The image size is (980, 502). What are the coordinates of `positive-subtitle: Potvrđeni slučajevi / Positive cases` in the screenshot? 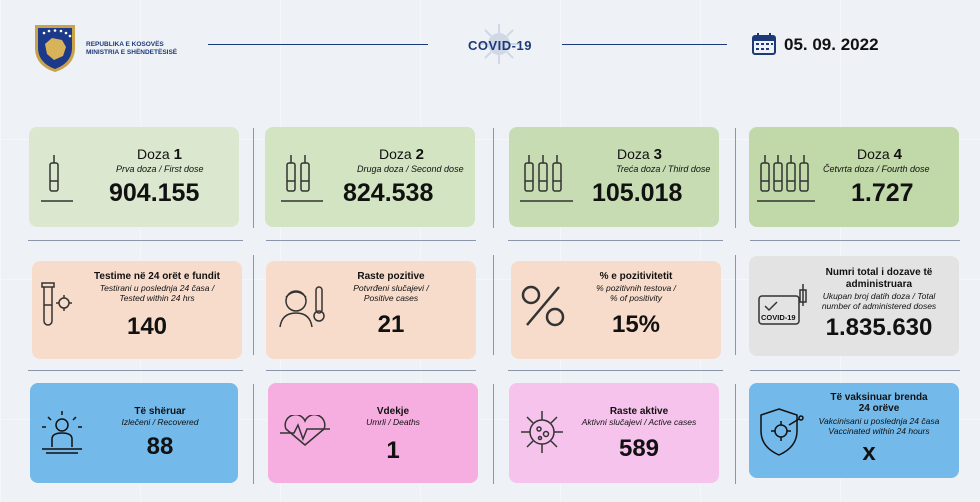 It's located at (391, 293).